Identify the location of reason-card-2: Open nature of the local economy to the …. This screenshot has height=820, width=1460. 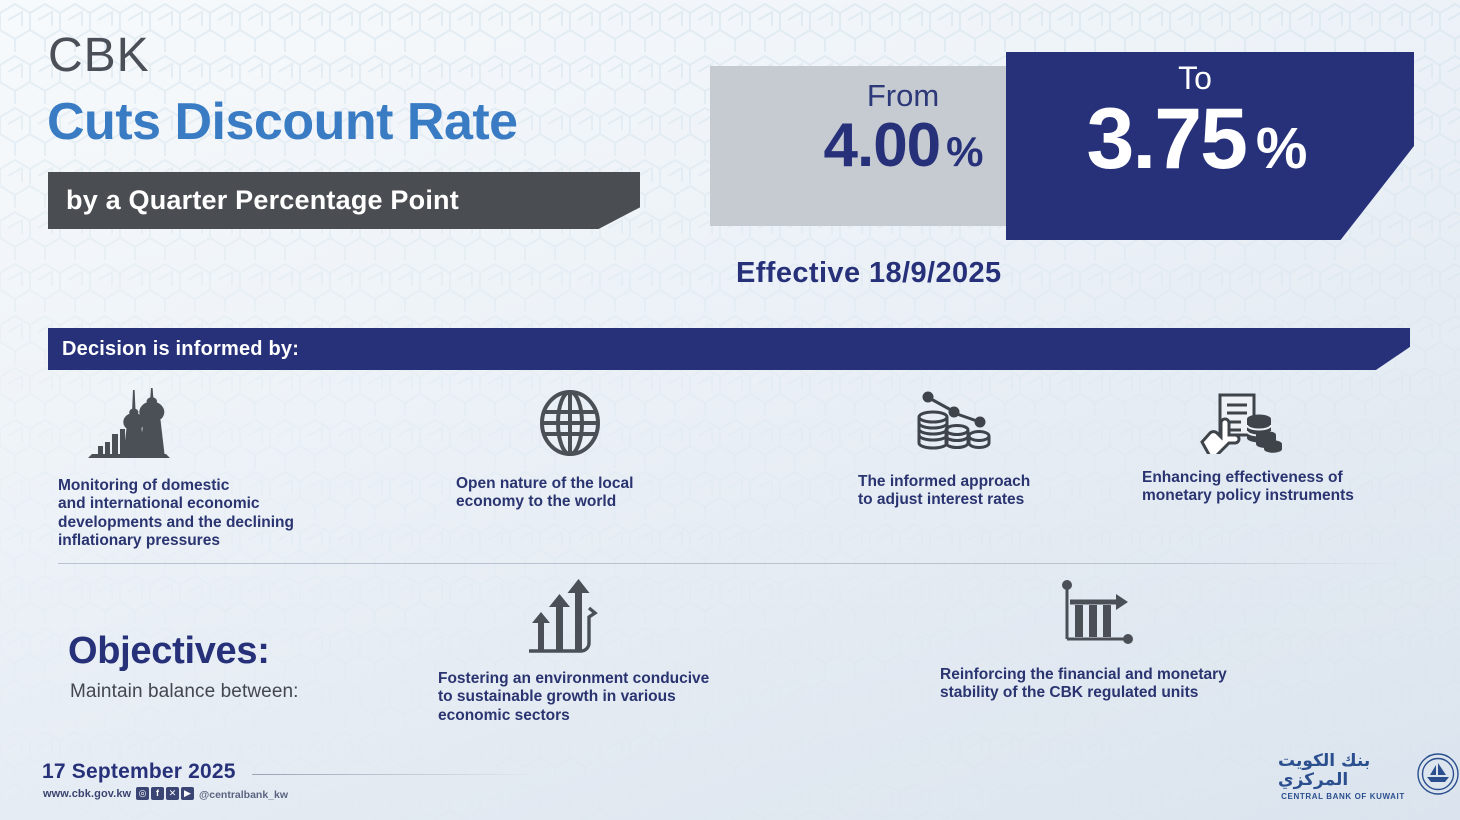
(544, 450).